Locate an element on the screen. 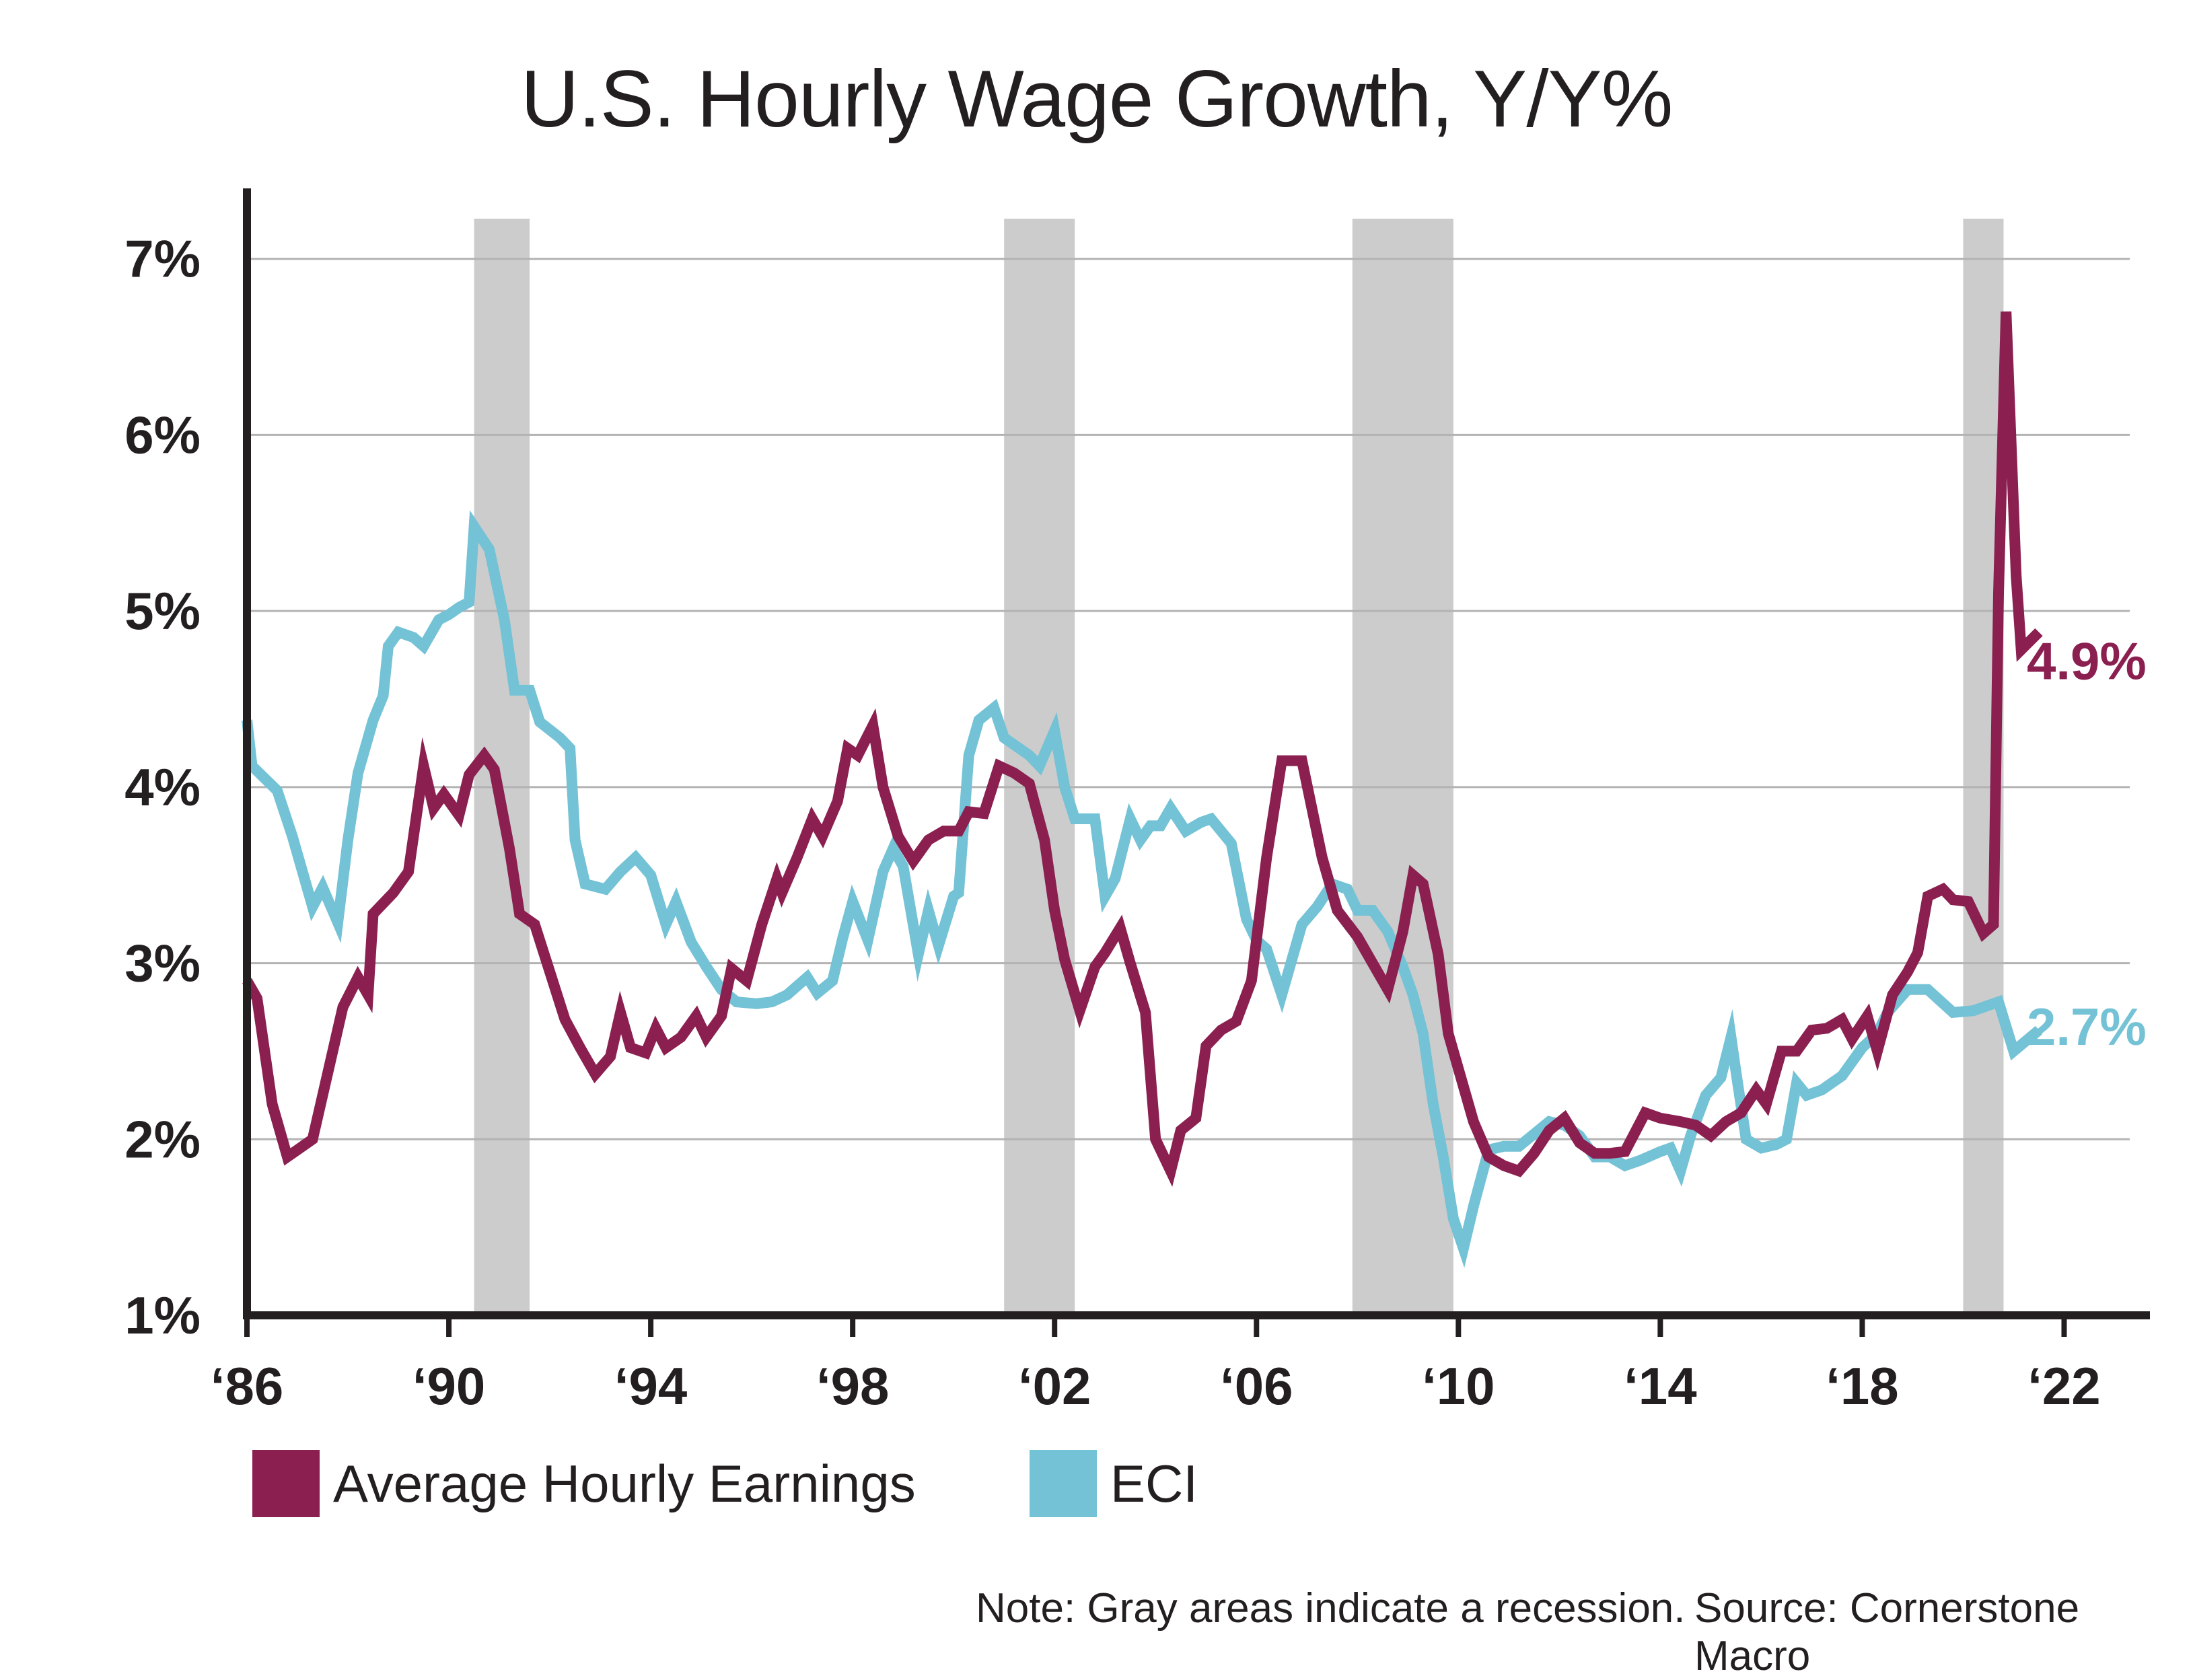 The width and height of the screenshot is (2193, 1680). legend-item-eci: ECI is located at coordinates (1114, 1483).